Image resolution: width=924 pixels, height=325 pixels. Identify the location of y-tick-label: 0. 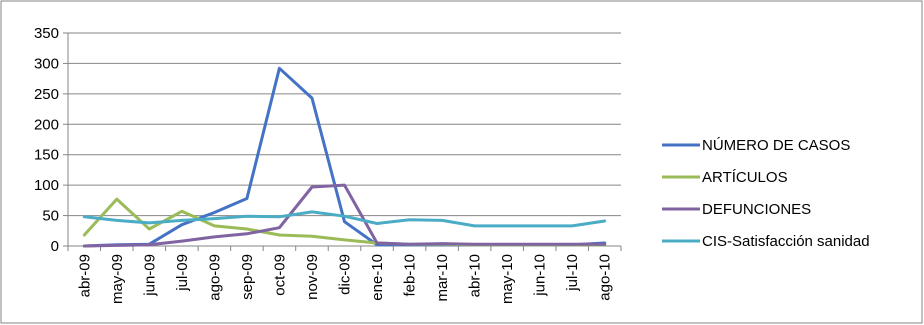
(55, 246).